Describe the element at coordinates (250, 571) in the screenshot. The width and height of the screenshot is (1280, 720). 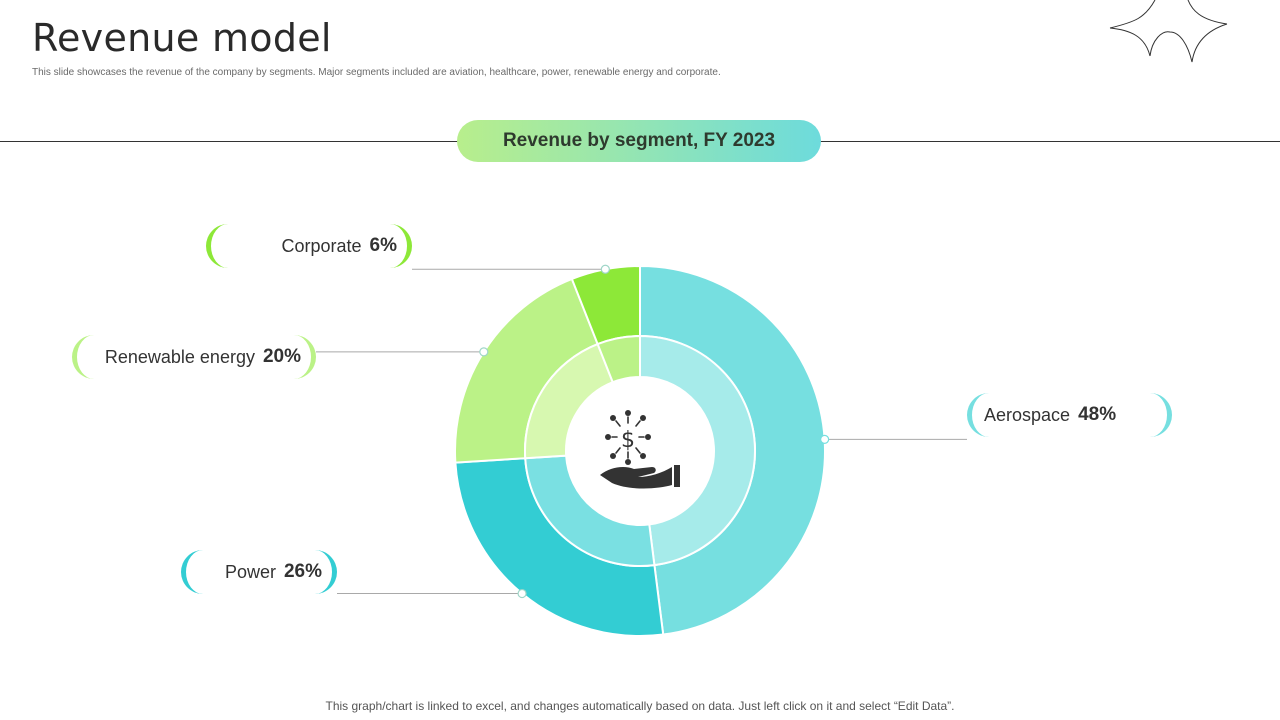
I see `callout-label: Power` at that location.